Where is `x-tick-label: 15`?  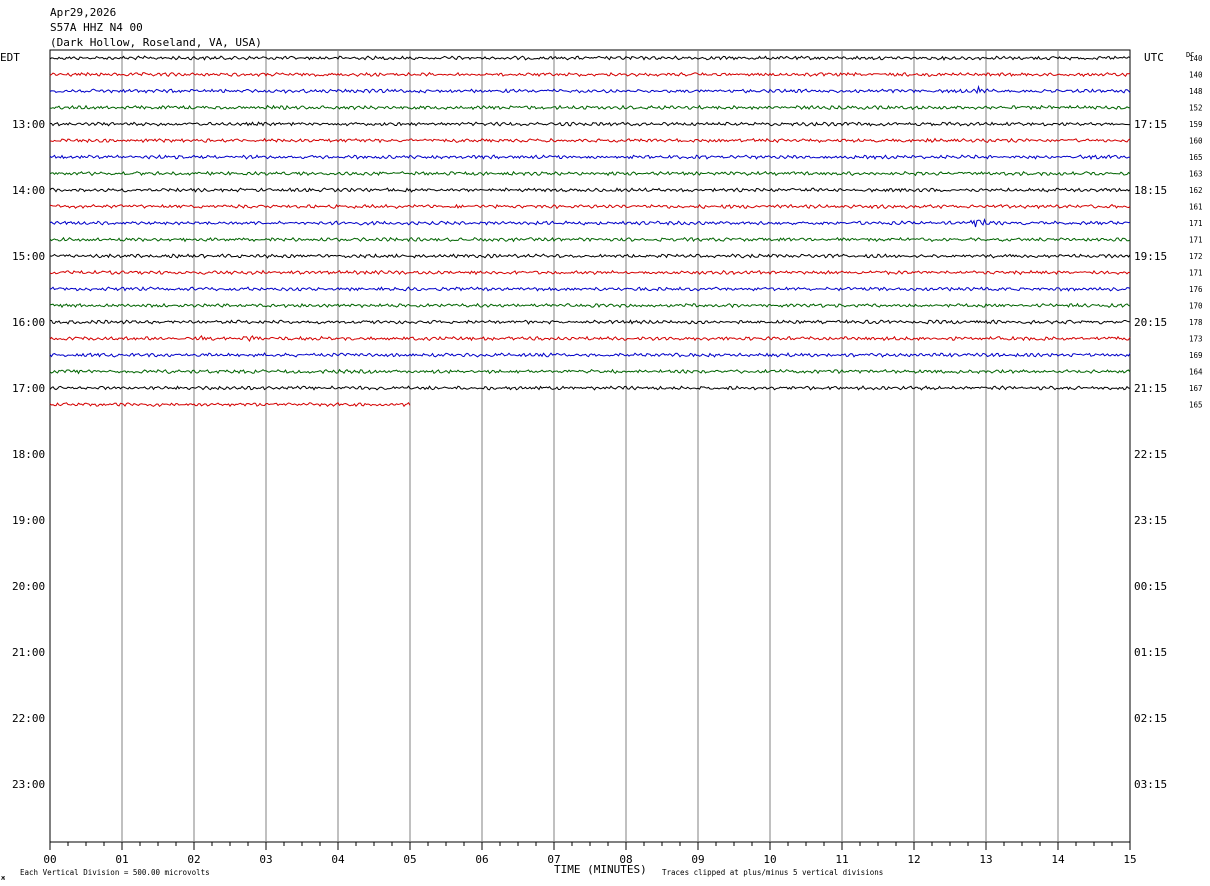 x-tick-label: 15 is located at coordinates (1129, 859).